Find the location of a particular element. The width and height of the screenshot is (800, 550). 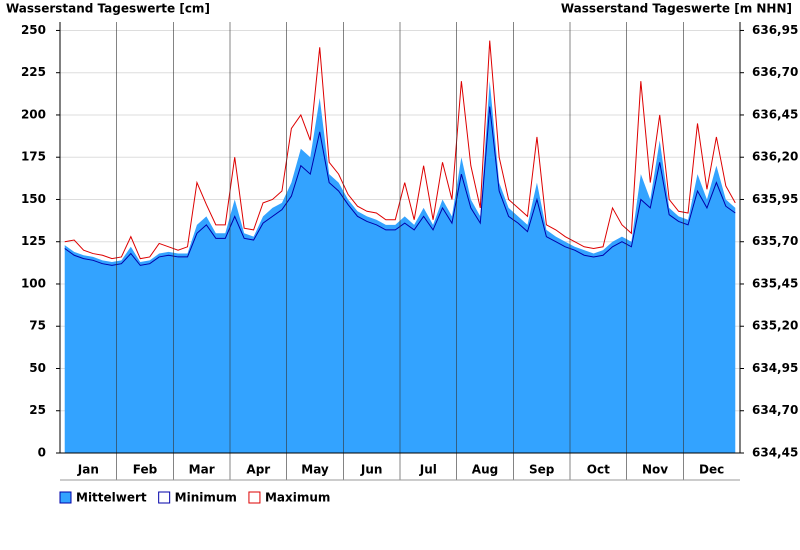

x-tick-label: Feb is located at coordinates (145, 470).